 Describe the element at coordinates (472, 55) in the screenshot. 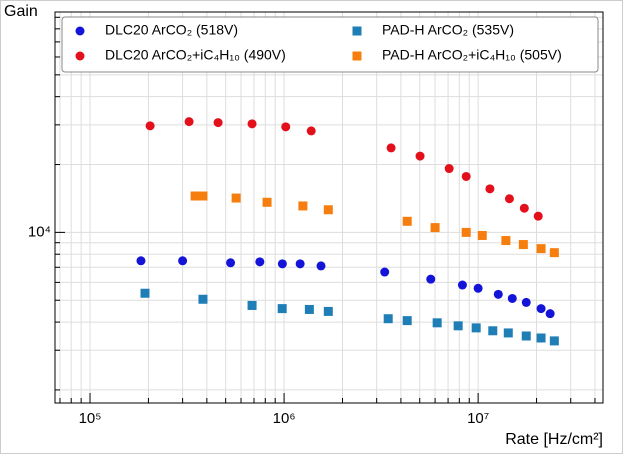

I see `legend-label: PAD-H ArCO₂+iC₄H₁₀ (505V)` at that location.